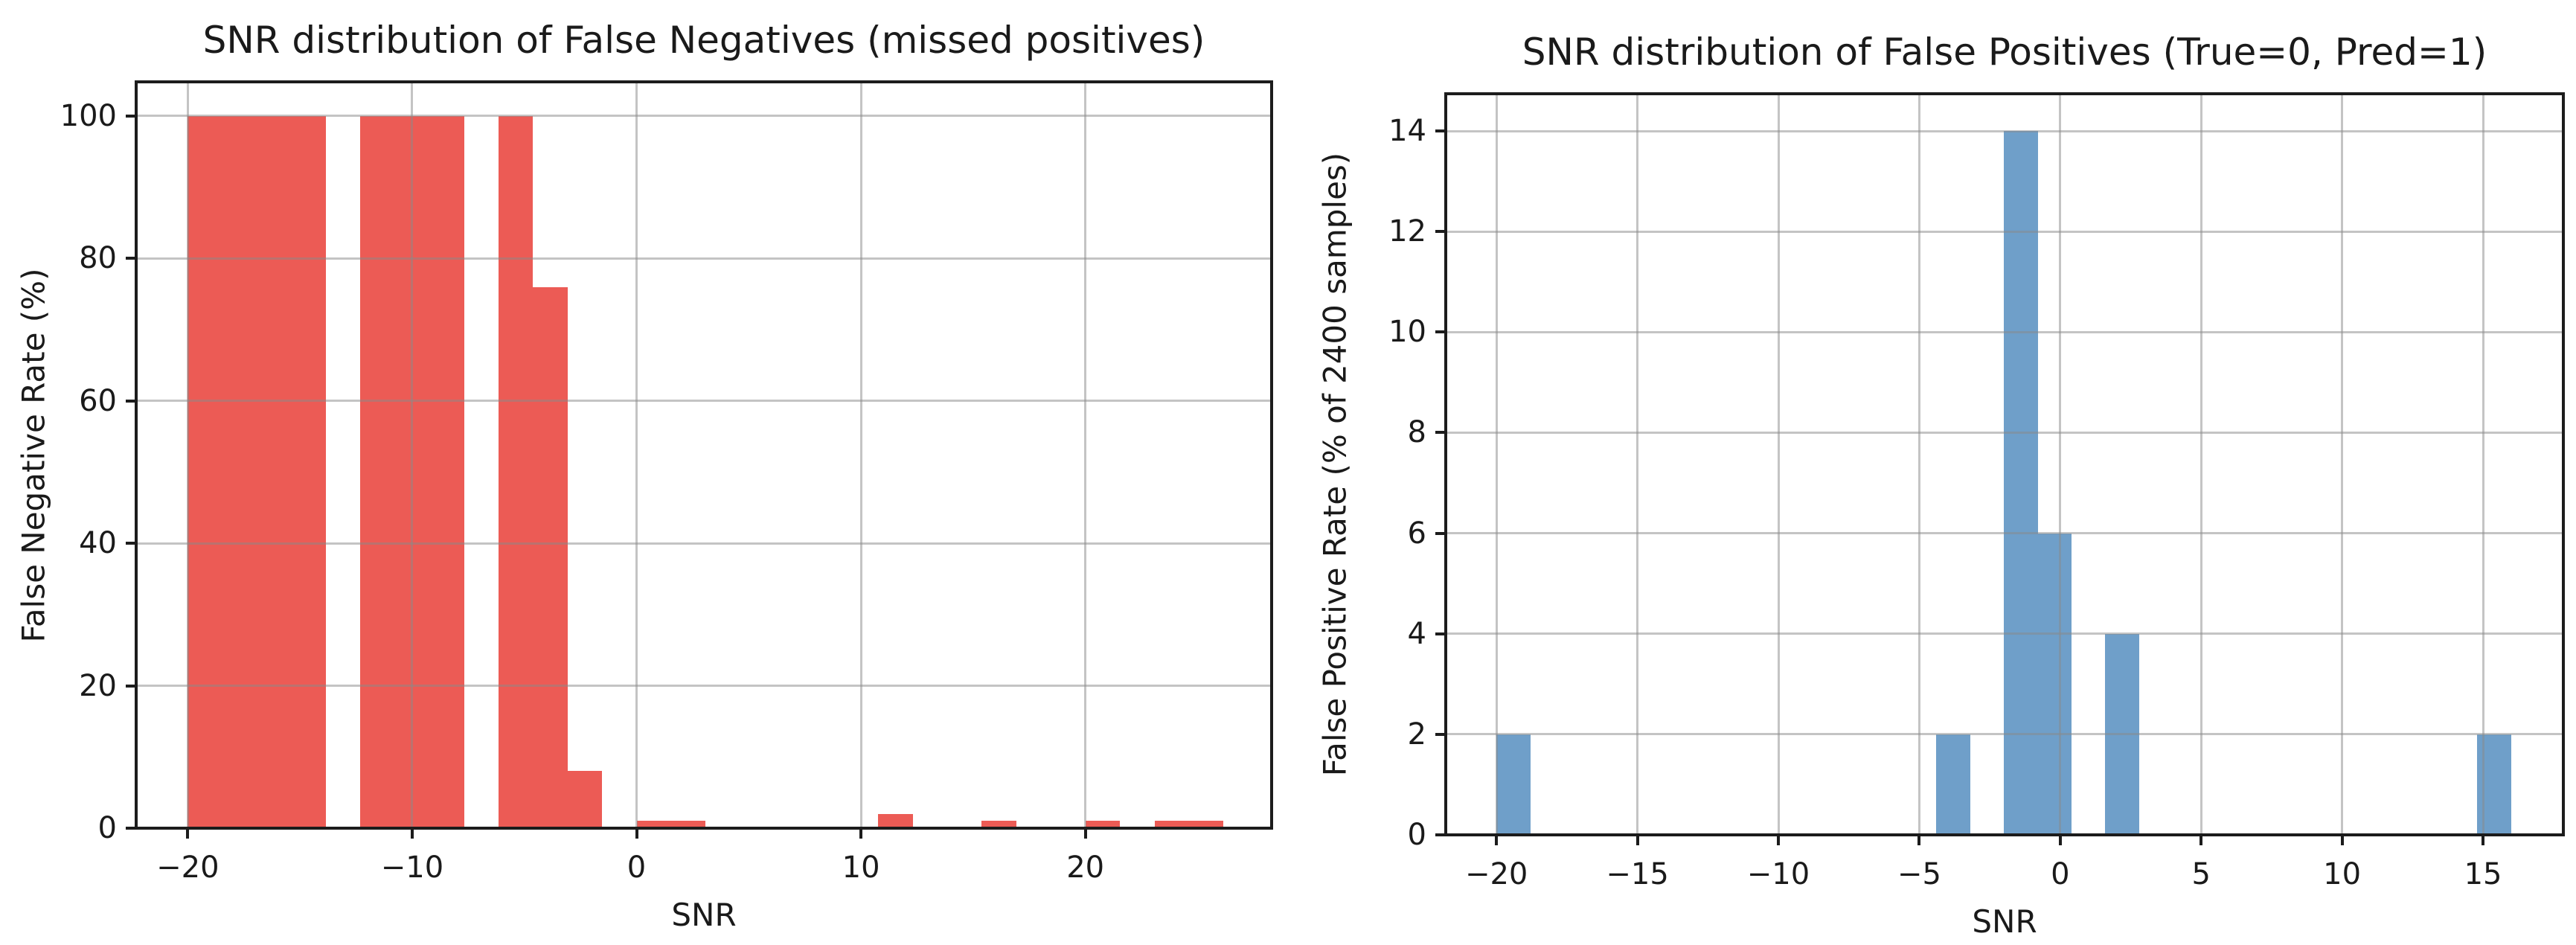 This screenshot has width=2576, height=945. Describe the element at coordinates (1407, 332) in the screenshot. I see `y-tick-label: 10` at that location.